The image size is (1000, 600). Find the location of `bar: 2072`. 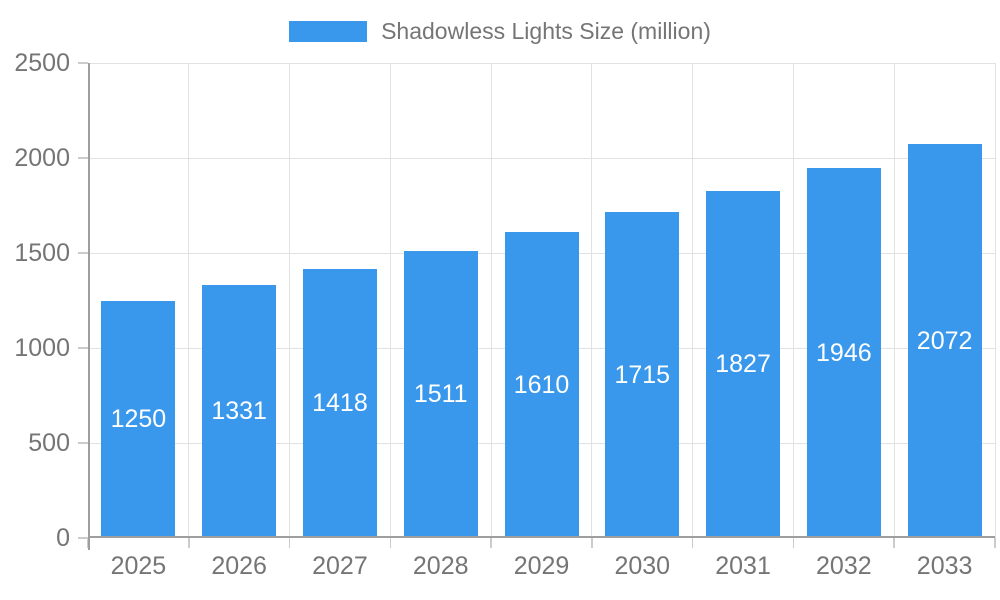

bar: 2072 is located at coordinates (944, 341).